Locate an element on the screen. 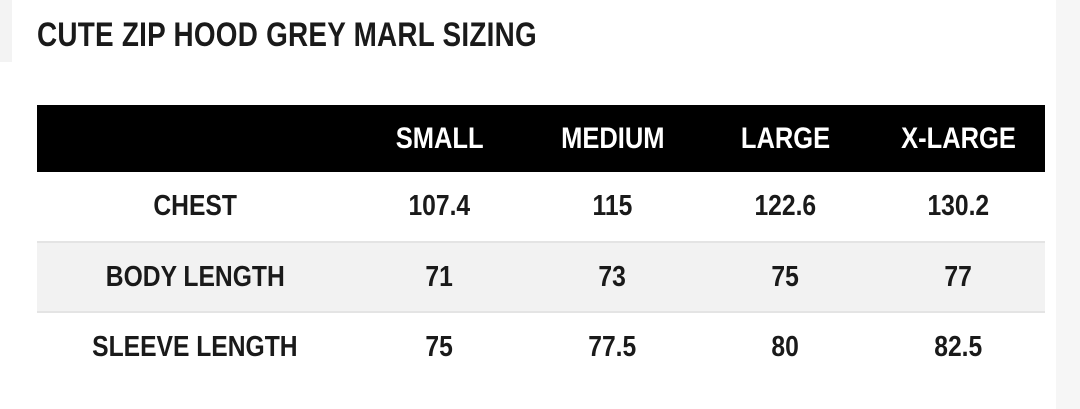 The image size is (1080, 409). row-label: SLEEVE LENGTH is located at coordinates (195, 347).